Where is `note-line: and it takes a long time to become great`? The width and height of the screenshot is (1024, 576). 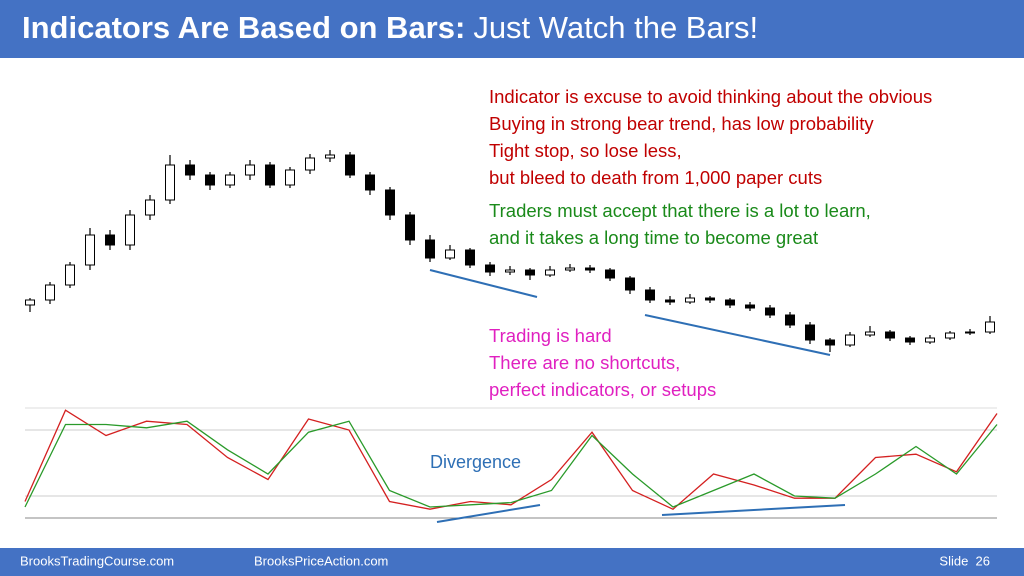
note-line: and it takes a long time to become great is located at coordinates (653, 237).